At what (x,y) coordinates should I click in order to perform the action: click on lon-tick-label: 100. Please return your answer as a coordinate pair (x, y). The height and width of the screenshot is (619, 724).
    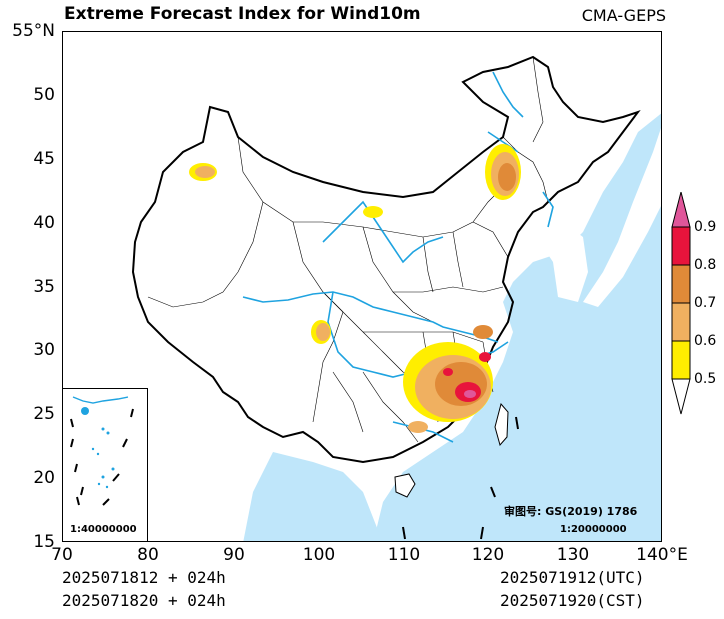
    Looking at the image, I should click on (319, 555).